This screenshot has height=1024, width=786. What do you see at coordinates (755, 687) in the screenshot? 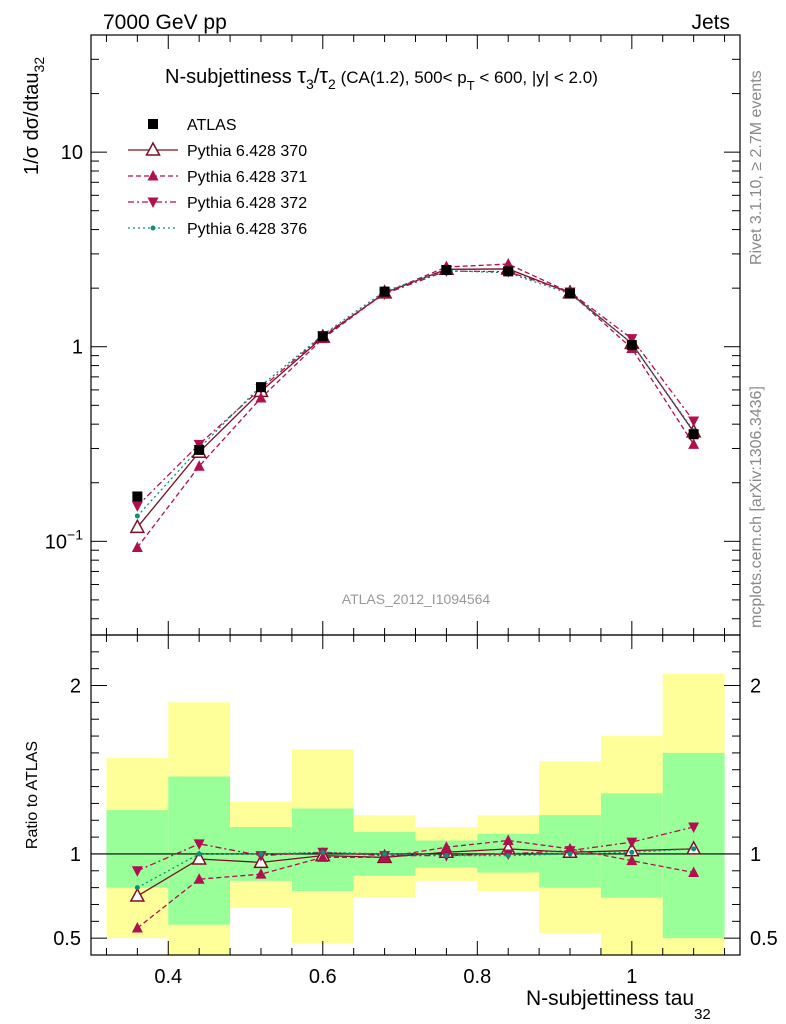
I see `ratio-ytick-label-right: 2` at bounding box center [755, 687].